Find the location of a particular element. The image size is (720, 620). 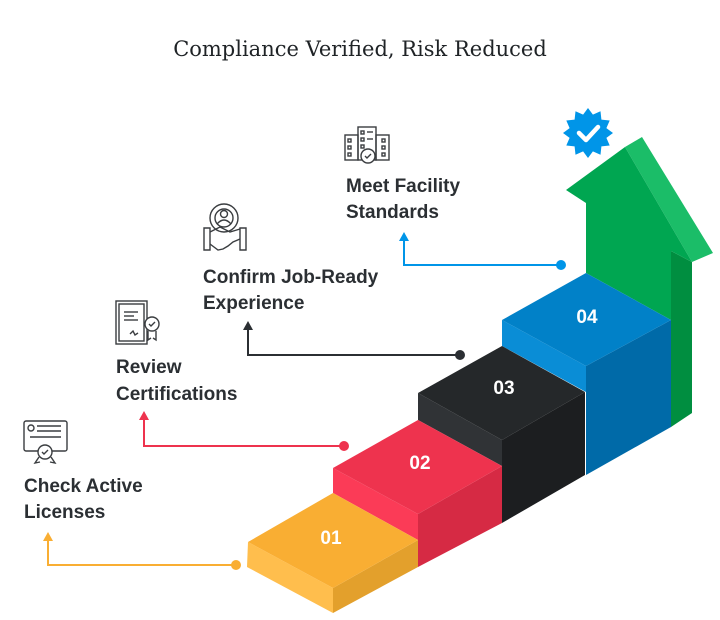

step-03-block: 03 is located at coordinates (501, 434).